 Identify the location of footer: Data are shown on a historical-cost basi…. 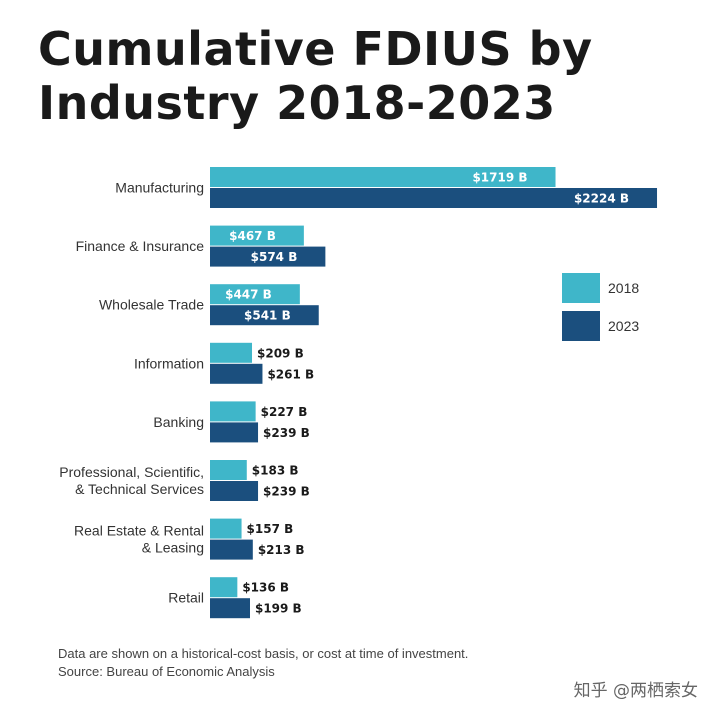
(263, 663).